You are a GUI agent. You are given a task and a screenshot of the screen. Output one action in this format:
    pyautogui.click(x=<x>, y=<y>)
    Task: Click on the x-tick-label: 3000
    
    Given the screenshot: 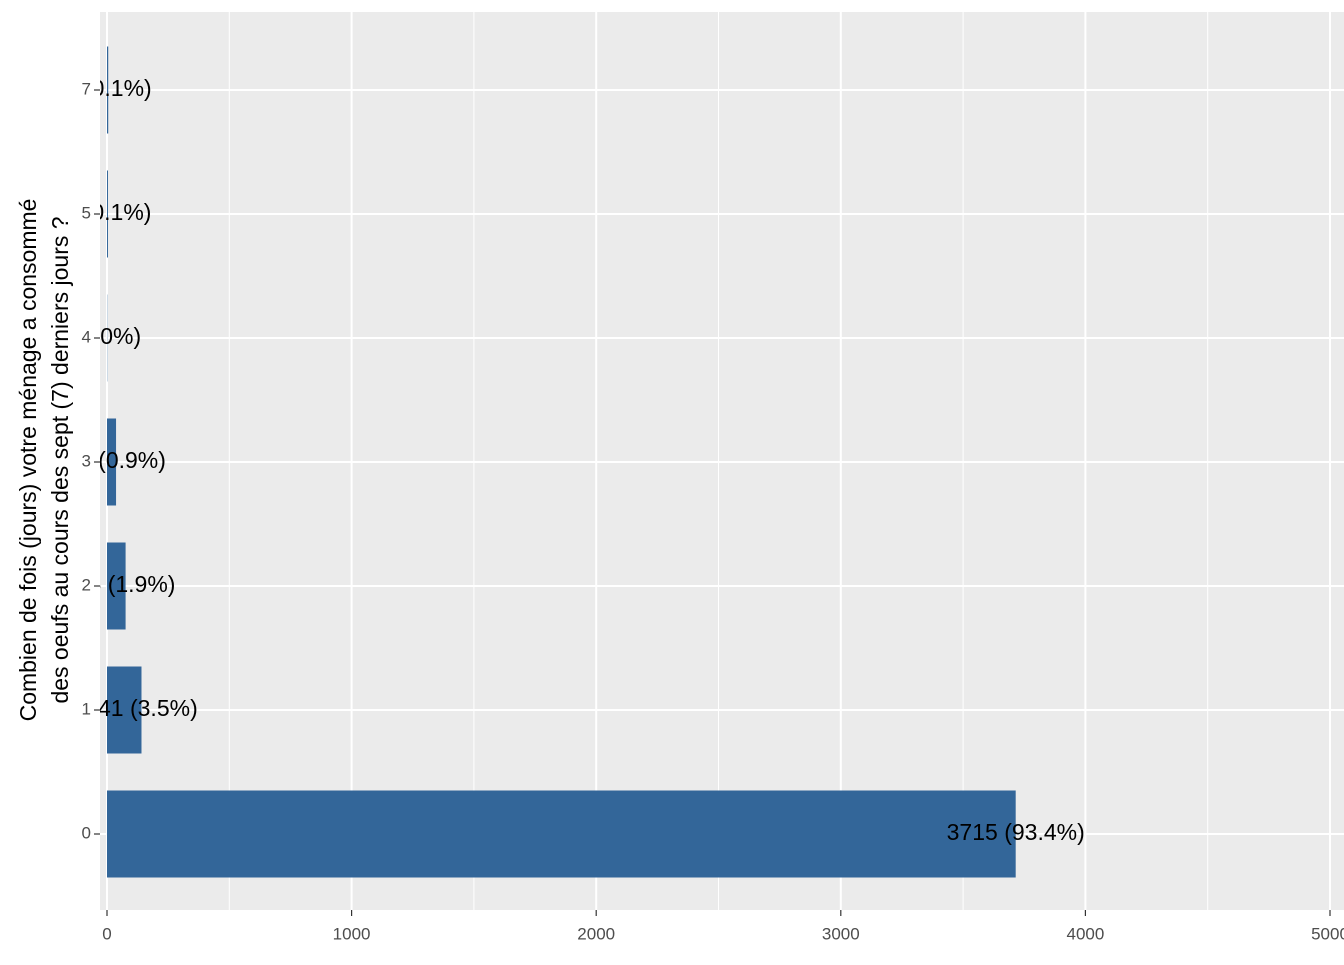 What is the action you would take?
    pyautogui.click(x=841, y=933)
    